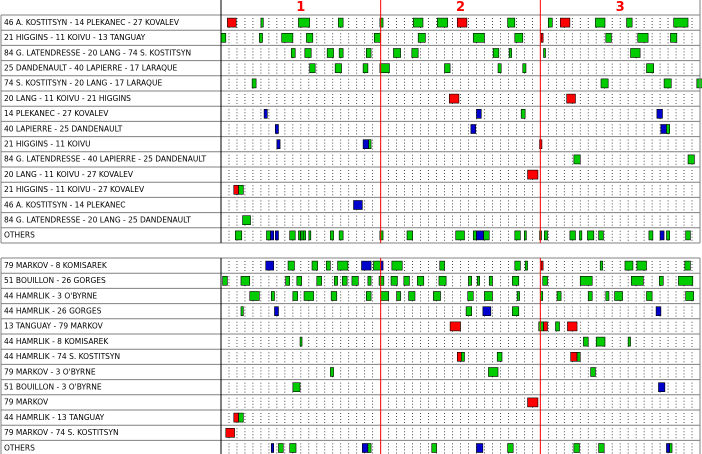  What do you see at coordinates (74, 189) in the screenshot?
I see `row-label: 21 HIGGINS - 11 KOIVU - 27 KOVALEV` at bounding box center [74, 189].